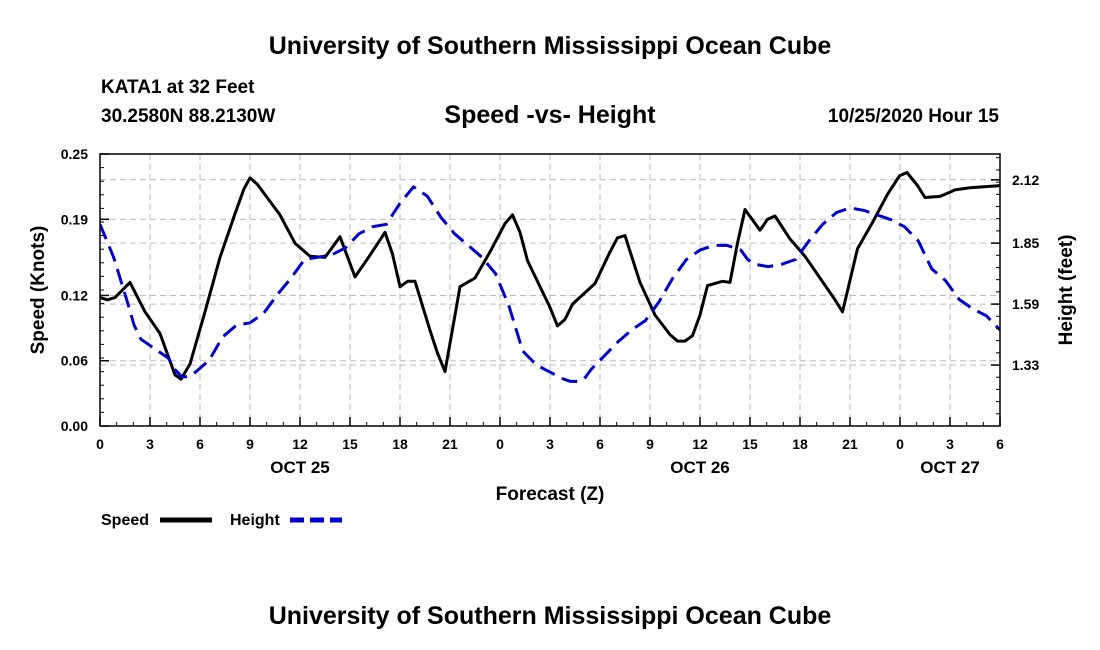 The width and height of the screenshot is (1100, 650). What do you see at coordinates (255, 520) in the screenshot?
I see `legend-height-label: Height` at bounding box center [255, 520].